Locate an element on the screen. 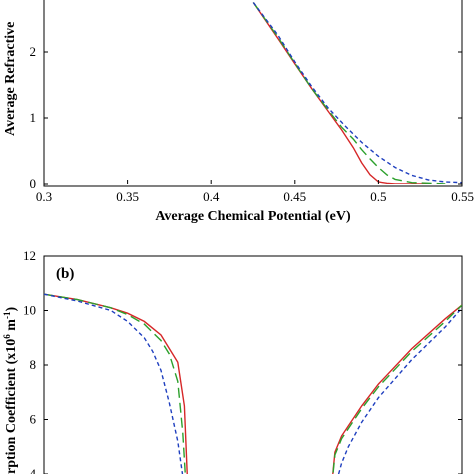 Image resolution: width=474 pixels, height=474 pixels. panel-a-x-tick-label: 0.5 is located at coordinates (378, 196).